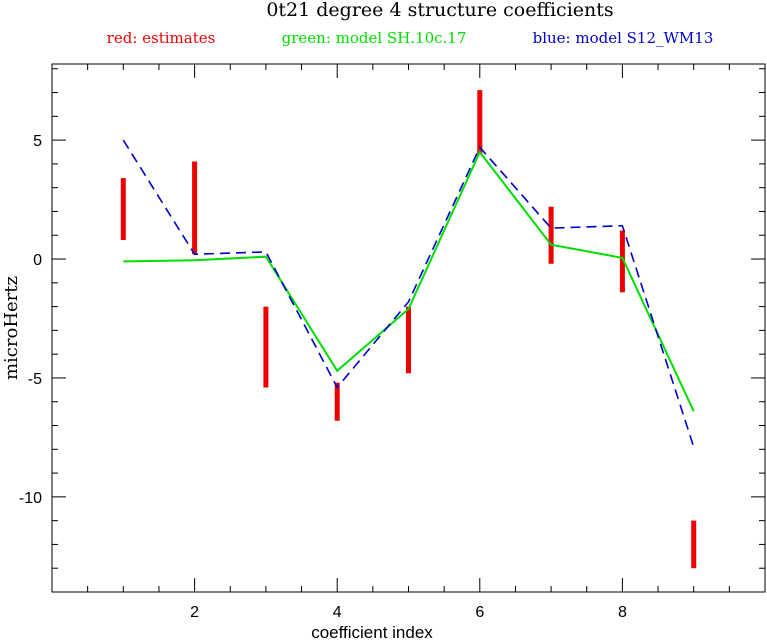 Image resolution: width=767 pixels, height=641 pixels. I want to click on legend-model-s12: blue: model S12_WM13, so click(623, 38).